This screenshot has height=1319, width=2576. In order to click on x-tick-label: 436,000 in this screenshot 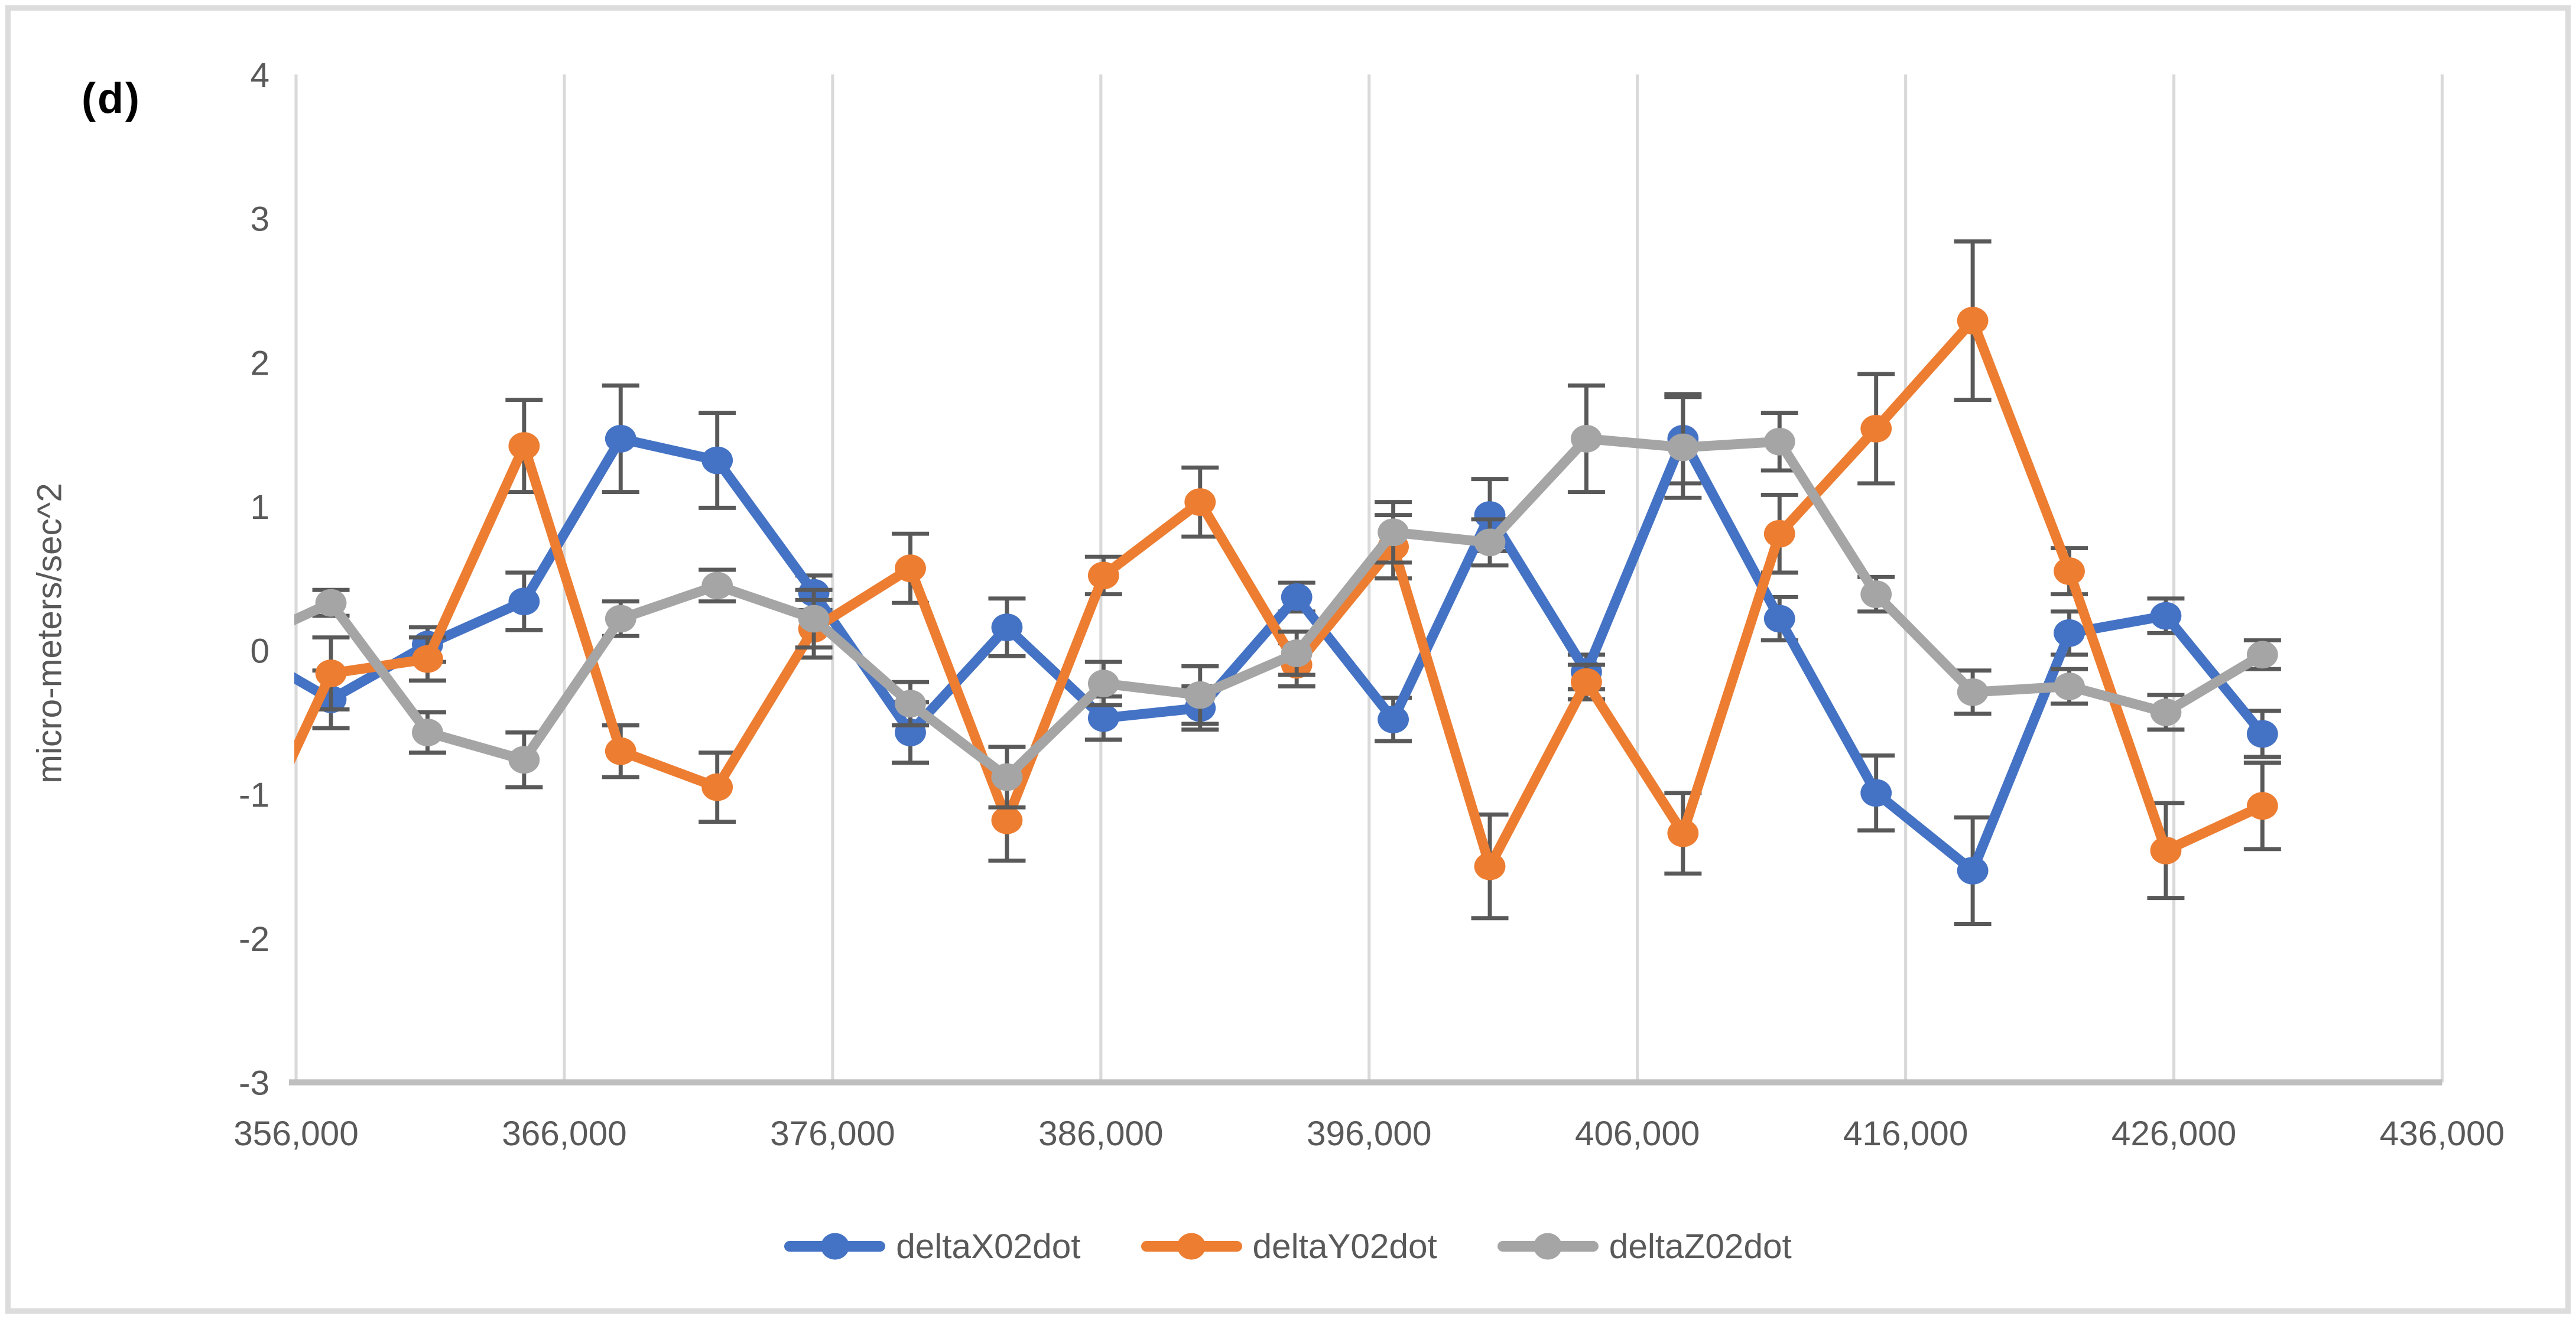, I will do `click(2442, 1134)`.